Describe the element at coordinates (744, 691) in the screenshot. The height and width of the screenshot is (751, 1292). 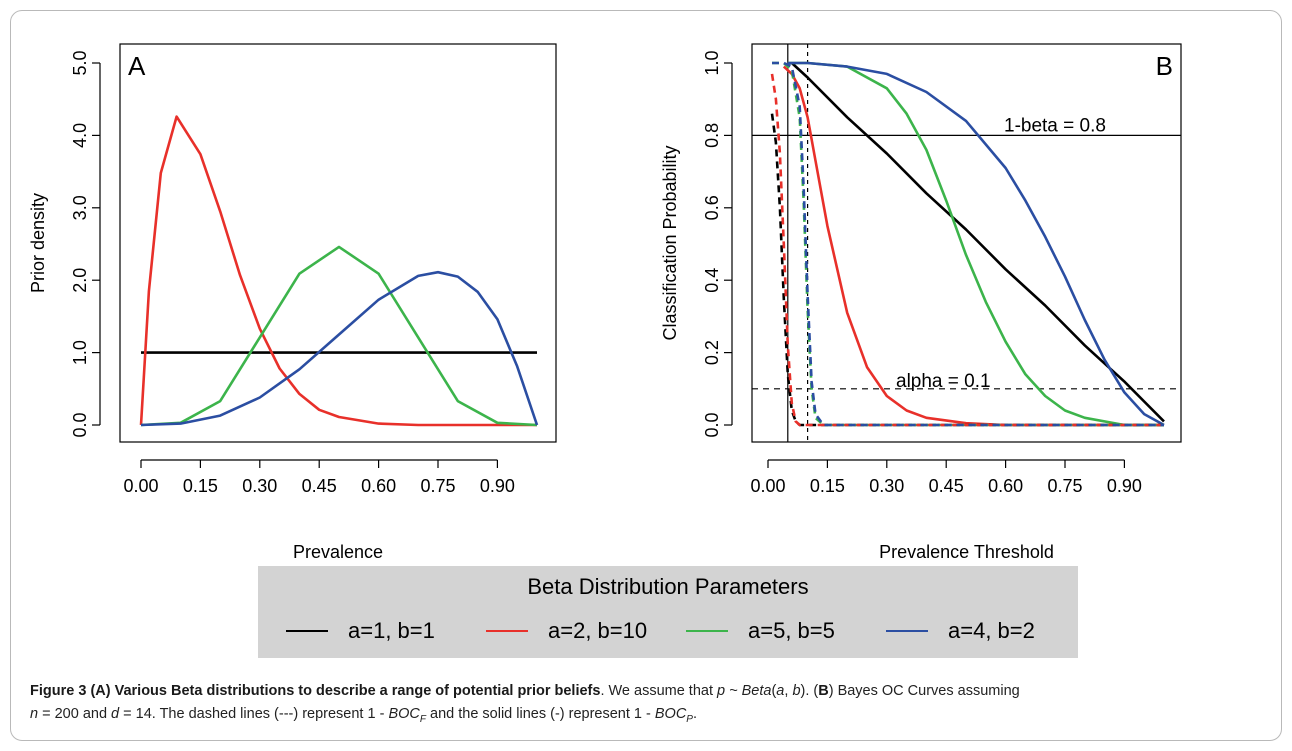
I see `caption-math: p ~ Beta` at that location.